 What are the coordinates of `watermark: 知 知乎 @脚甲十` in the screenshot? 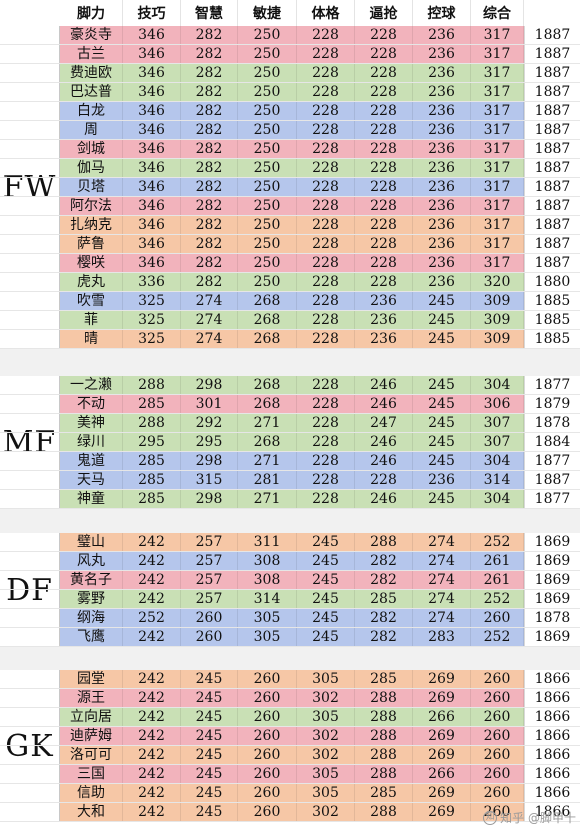 It's located at (529, 817).